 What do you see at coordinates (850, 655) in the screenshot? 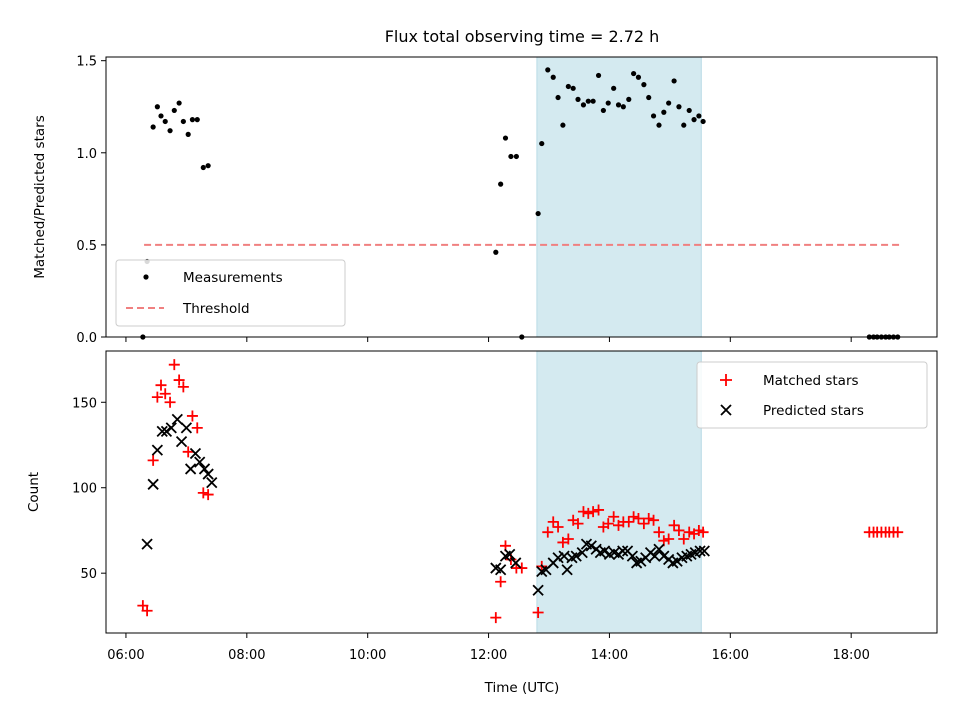
I see `x-tick-label: 18:00` at bounding box center [850, 655].